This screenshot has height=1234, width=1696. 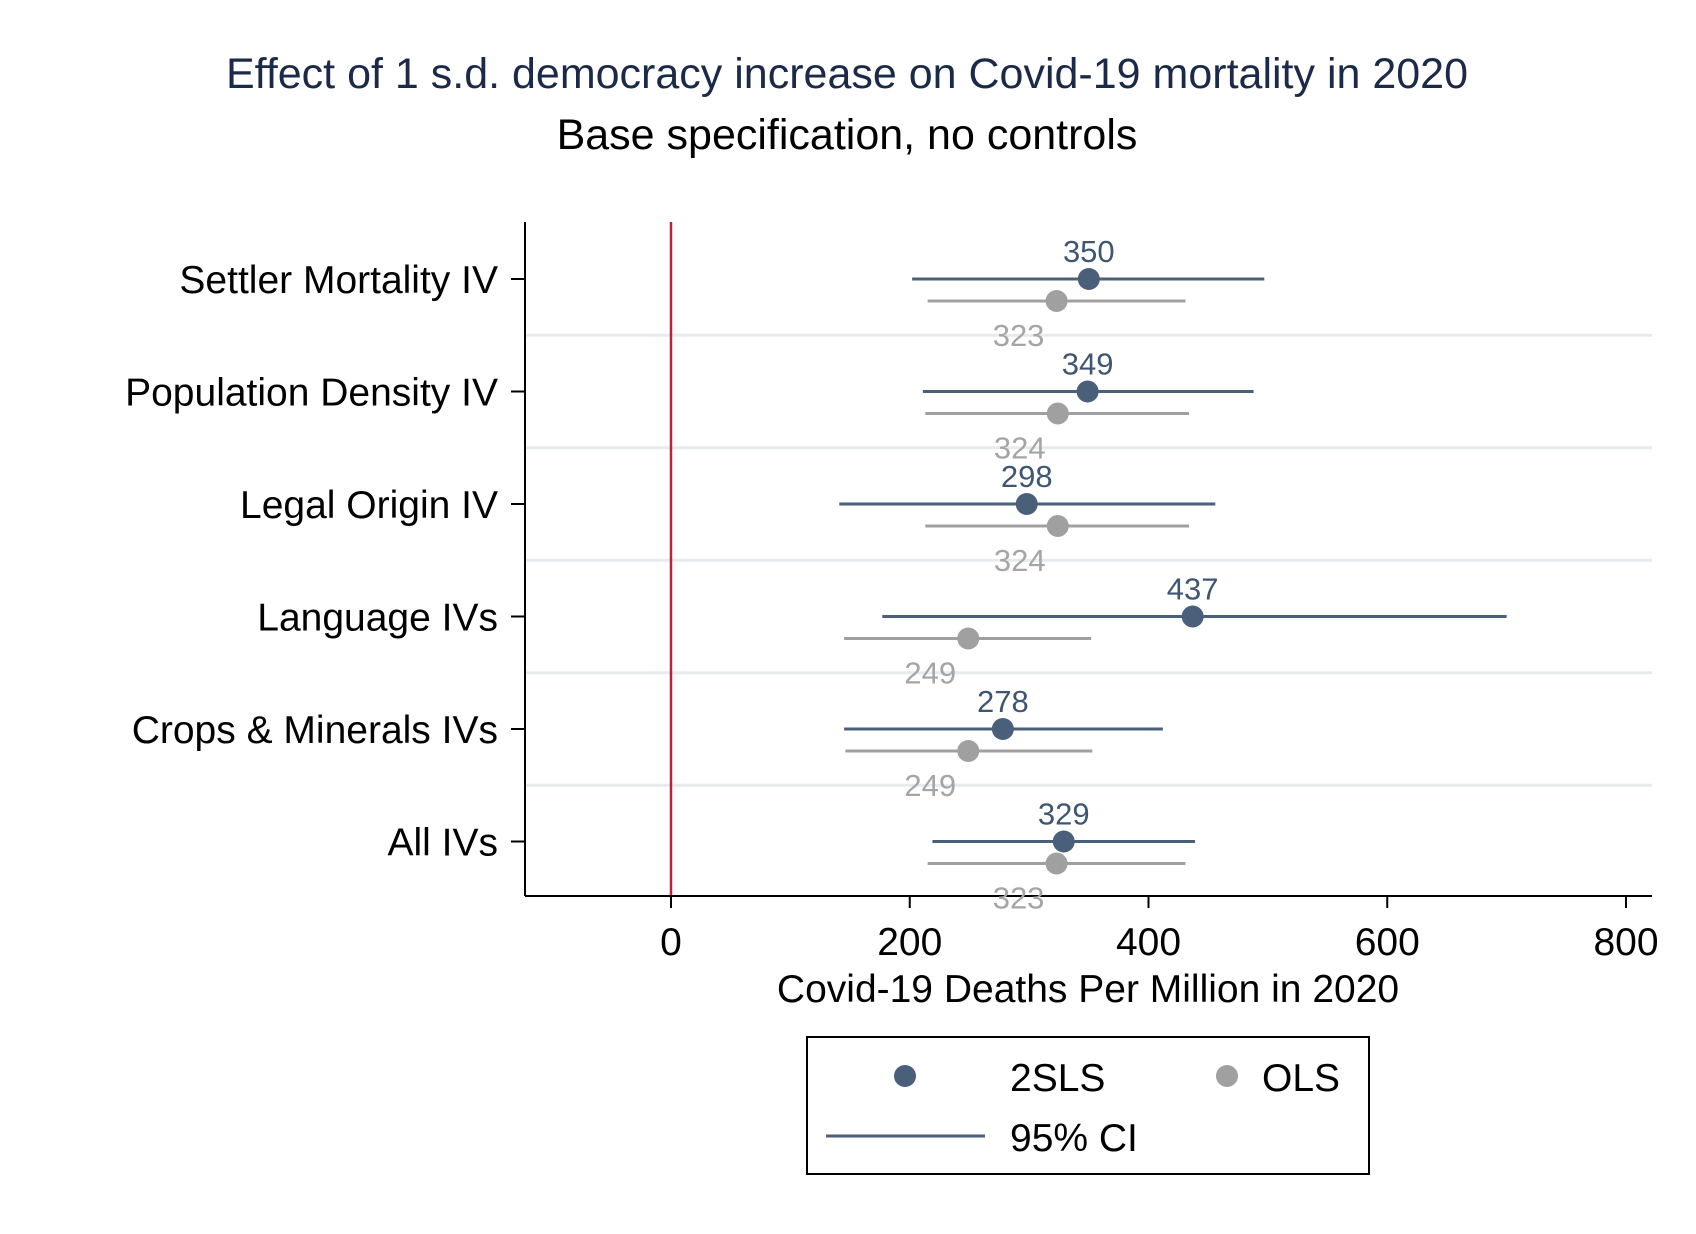 What do you see at coordinates (905, 1076) in the screenshot?
I see `legend-marker-2sls` at bounding box center [905, 1076].